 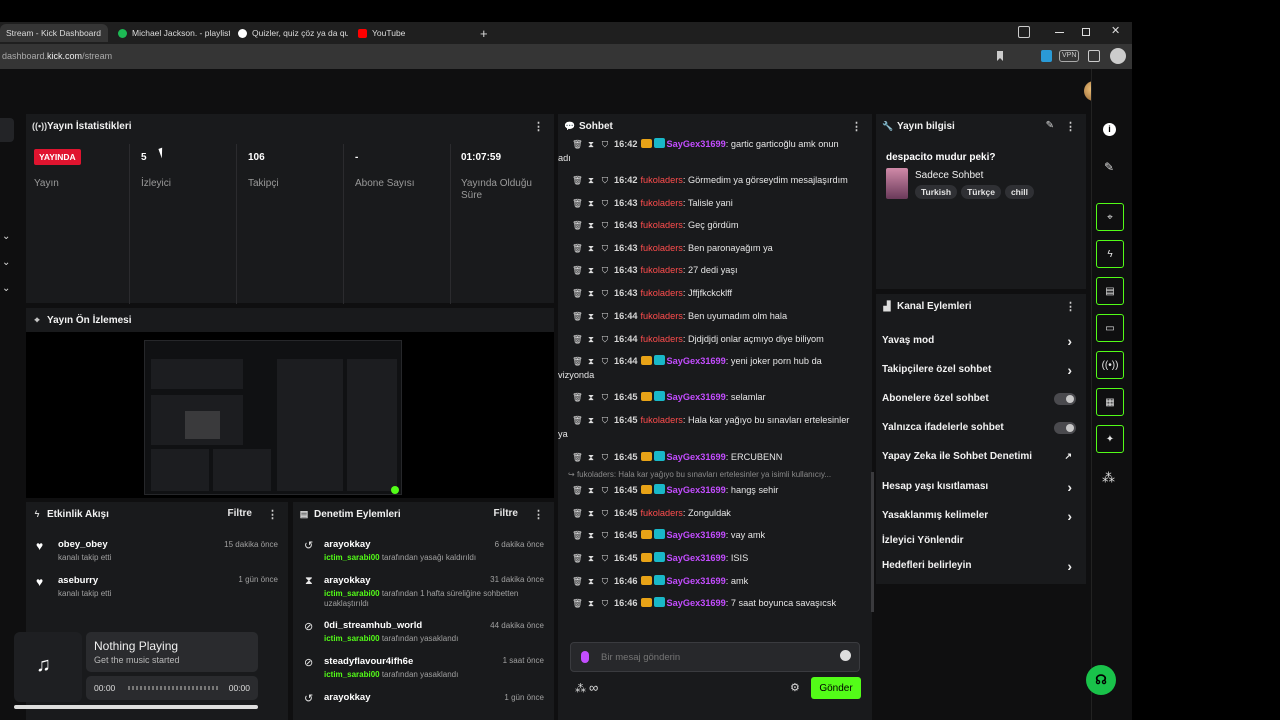 I want to click on action-host-viewers: İzleyici Yönlendir, so click(x=979, y=544).